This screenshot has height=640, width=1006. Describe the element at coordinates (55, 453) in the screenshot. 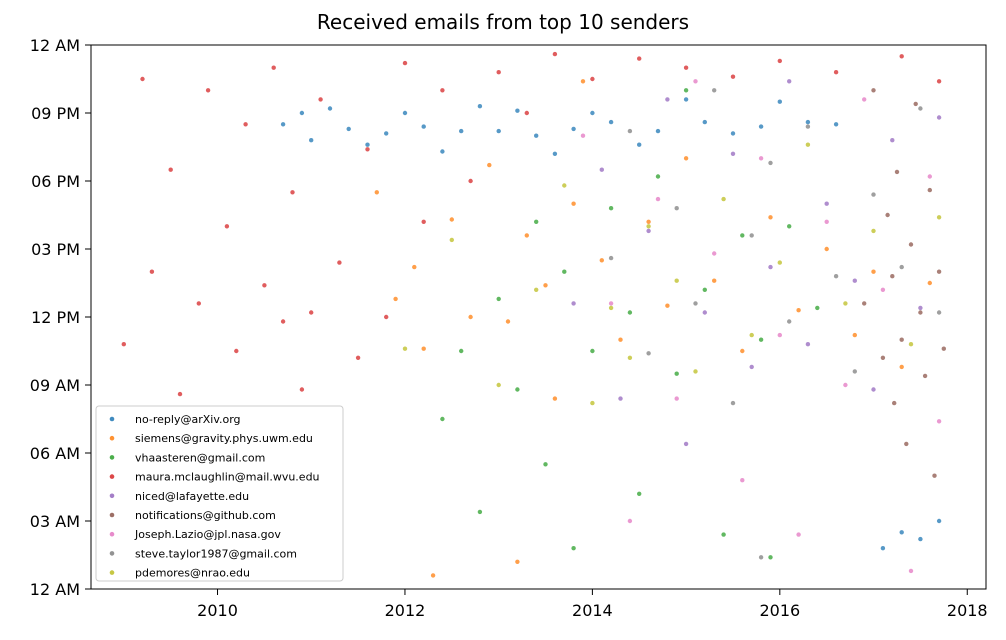

I see `y-tick-label: 06 AM` at that location.